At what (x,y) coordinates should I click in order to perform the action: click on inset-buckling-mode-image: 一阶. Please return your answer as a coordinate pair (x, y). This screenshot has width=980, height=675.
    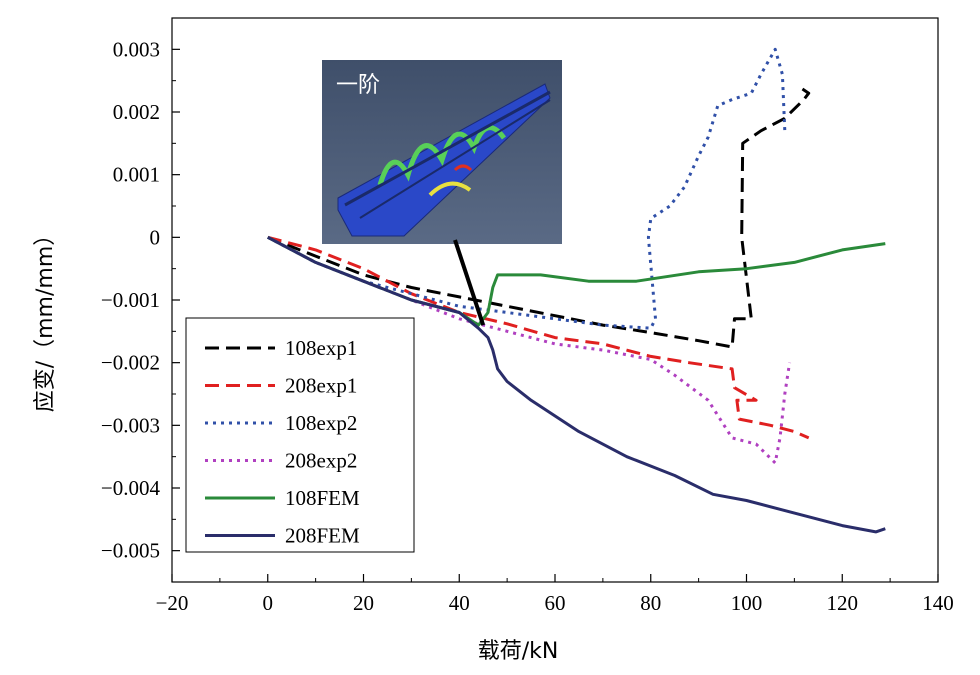
    Looking at the image, I should click on (442, 152).